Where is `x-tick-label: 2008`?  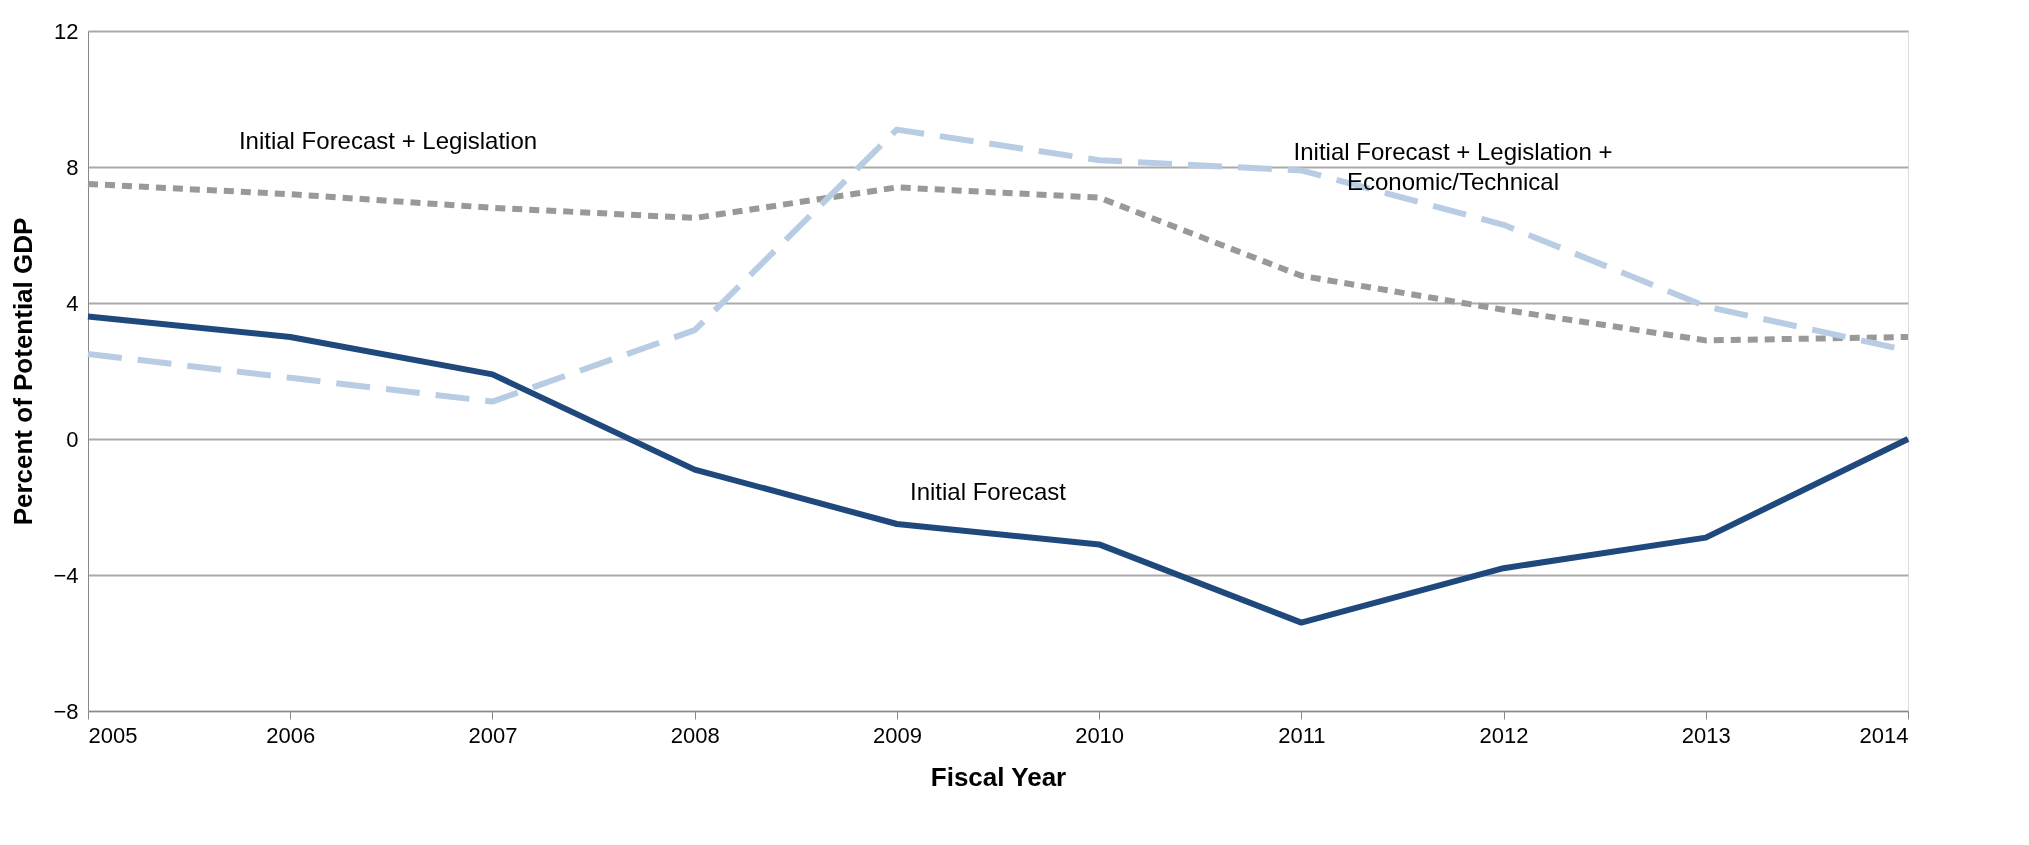 x-tick-label: 2008 is located at coordinates (695, 735).